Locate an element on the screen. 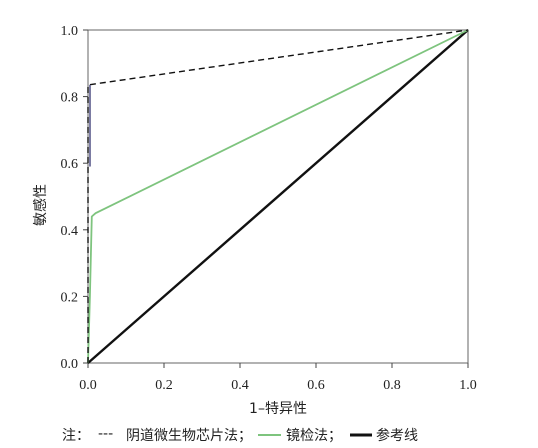  y-tick-label: 0.0 is located at coordinates (70, 364).